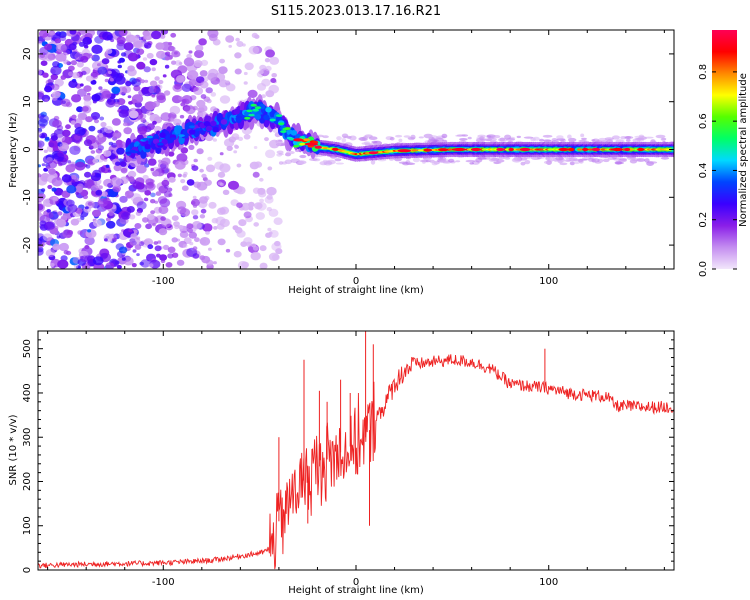 Image resolution: width=750 pixels, height=600 pixels. Describe the element at coordinates (548, 582) in the screenshot. I see `snr-xtick-label: 100` at that location.